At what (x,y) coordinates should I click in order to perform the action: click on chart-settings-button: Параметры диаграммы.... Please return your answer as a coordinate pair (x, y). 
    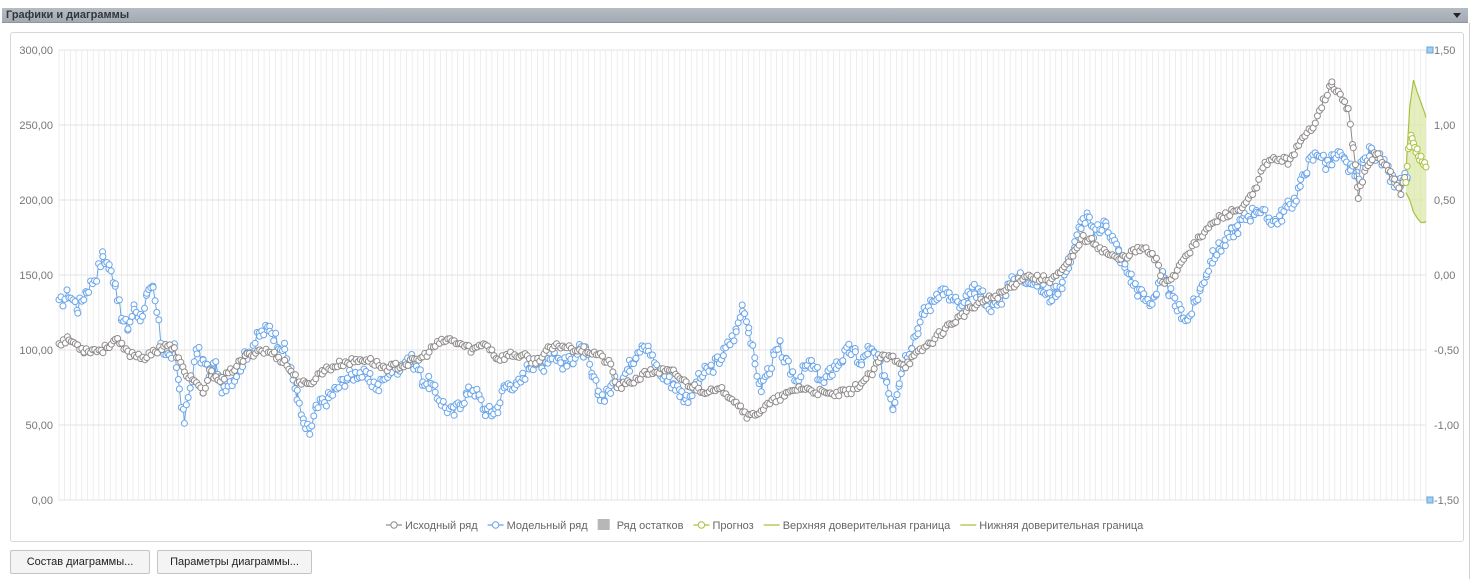
    Looking at the image, I should click on (234, 562).